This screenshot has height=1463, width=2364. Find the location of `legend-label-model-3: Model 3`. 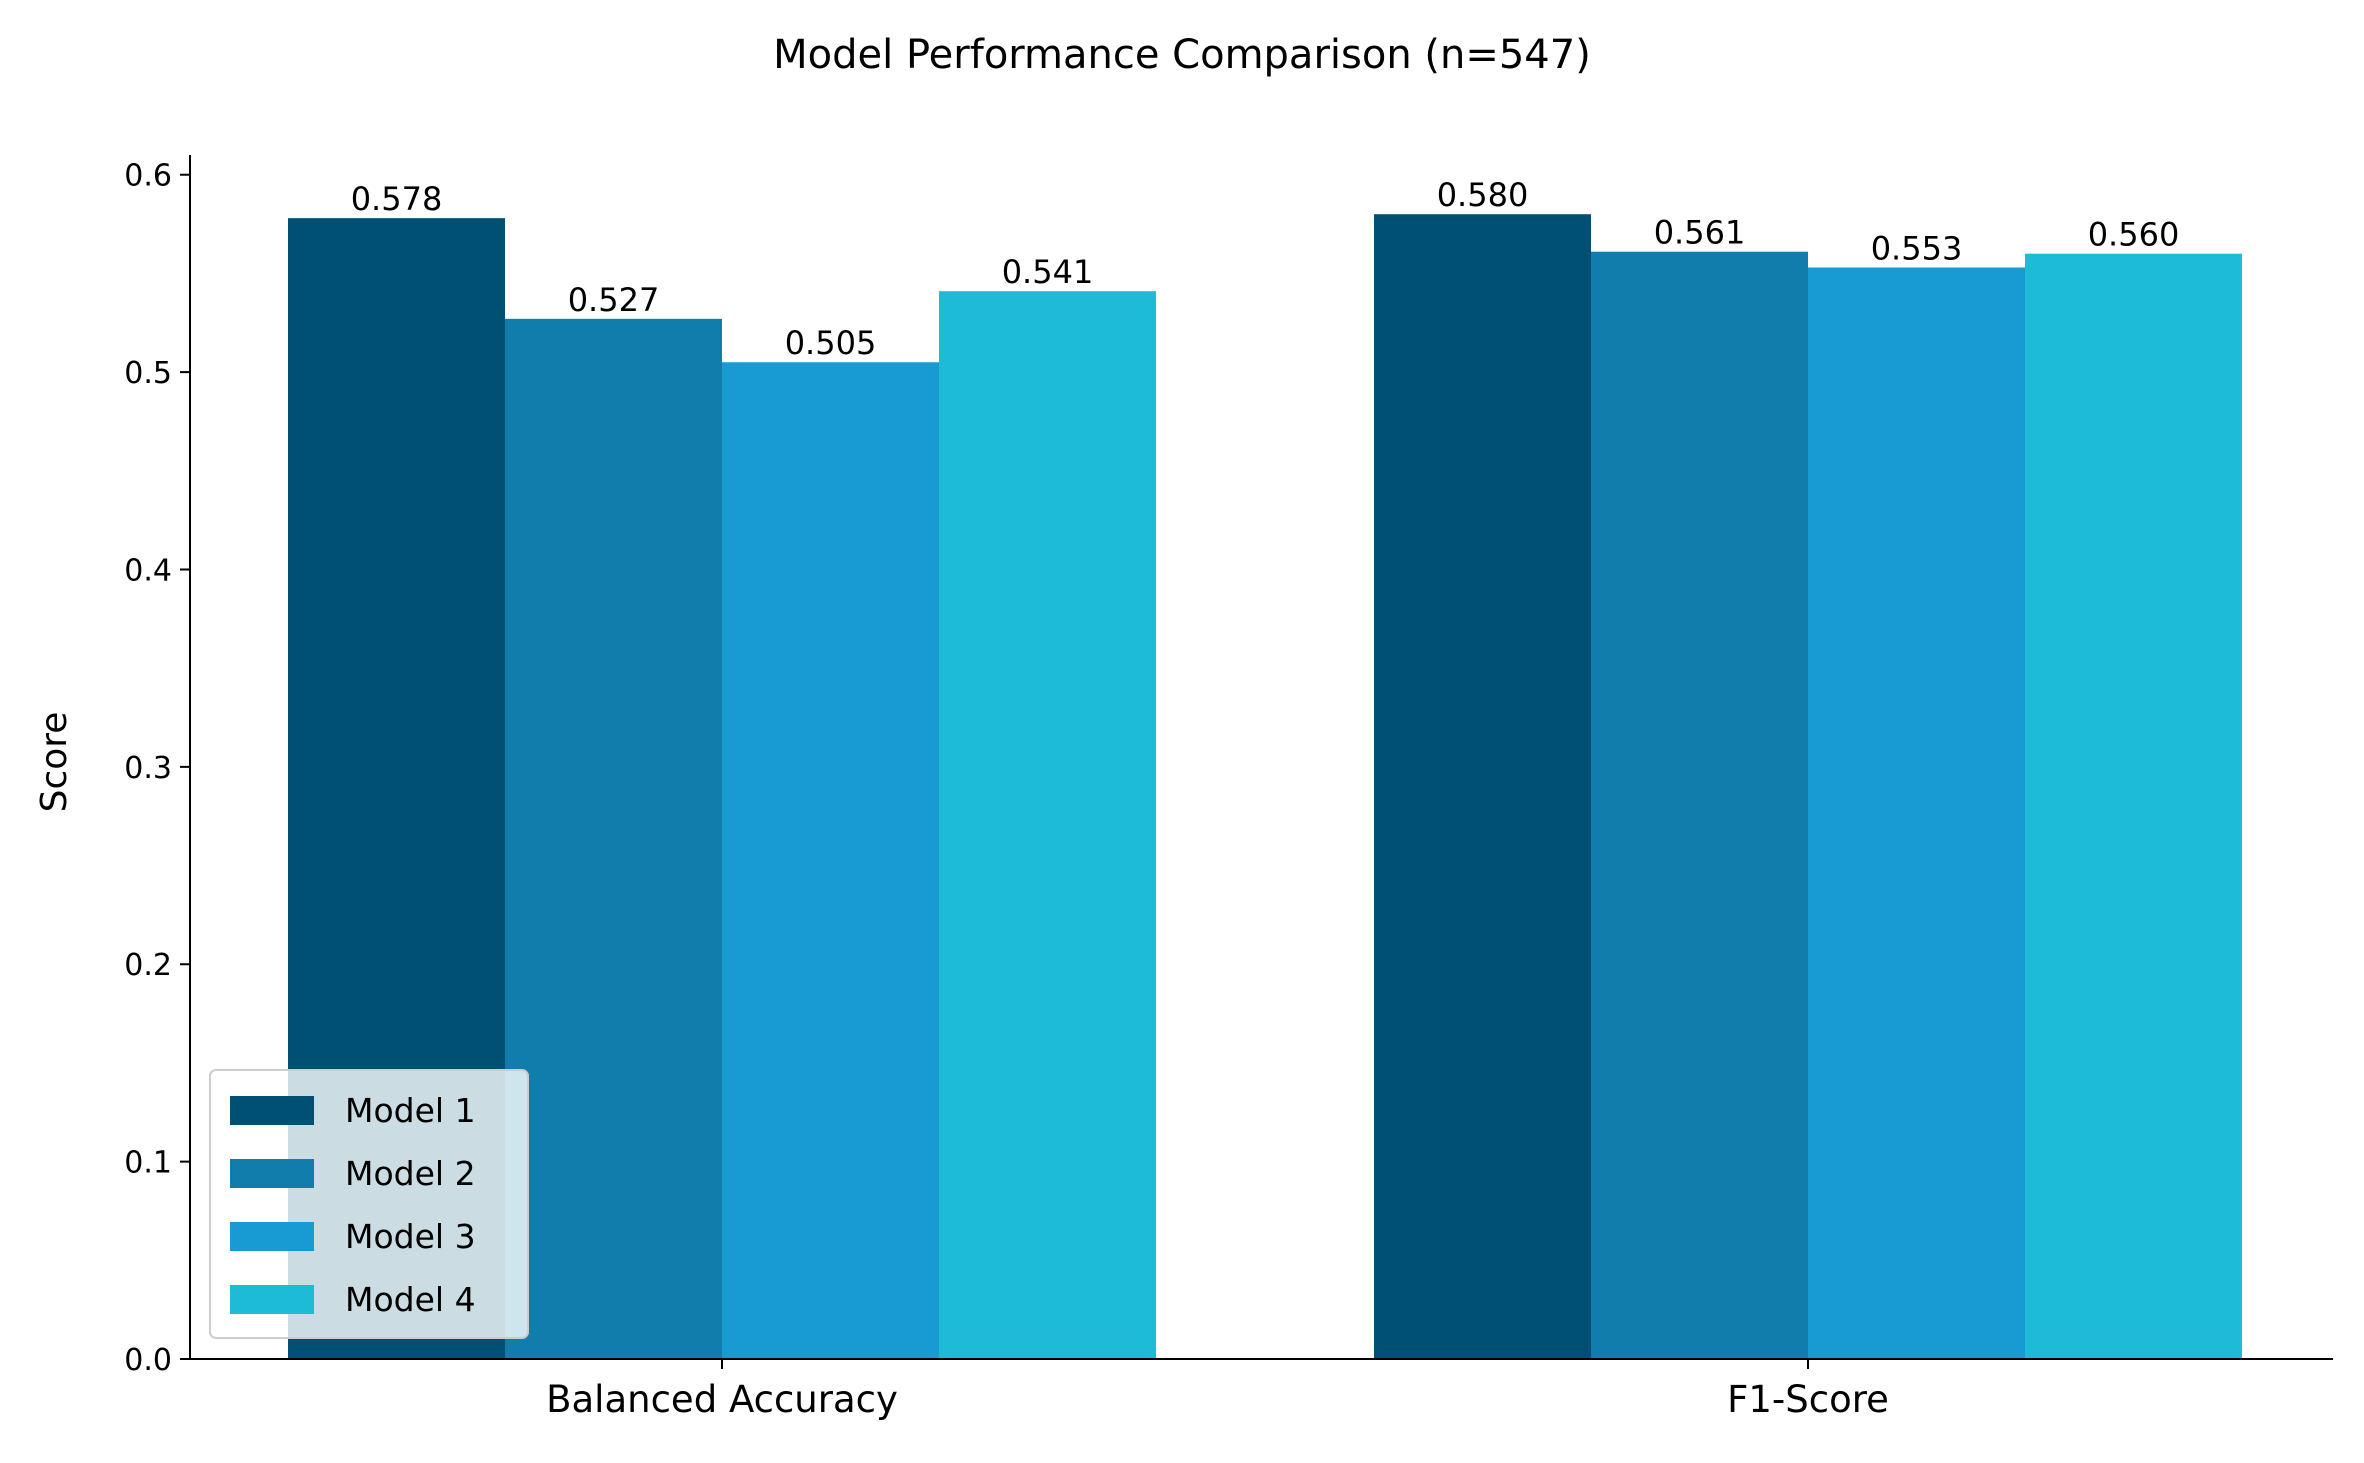

legend-label-model-3: Model 3 is located at coordinates (410, 1236).